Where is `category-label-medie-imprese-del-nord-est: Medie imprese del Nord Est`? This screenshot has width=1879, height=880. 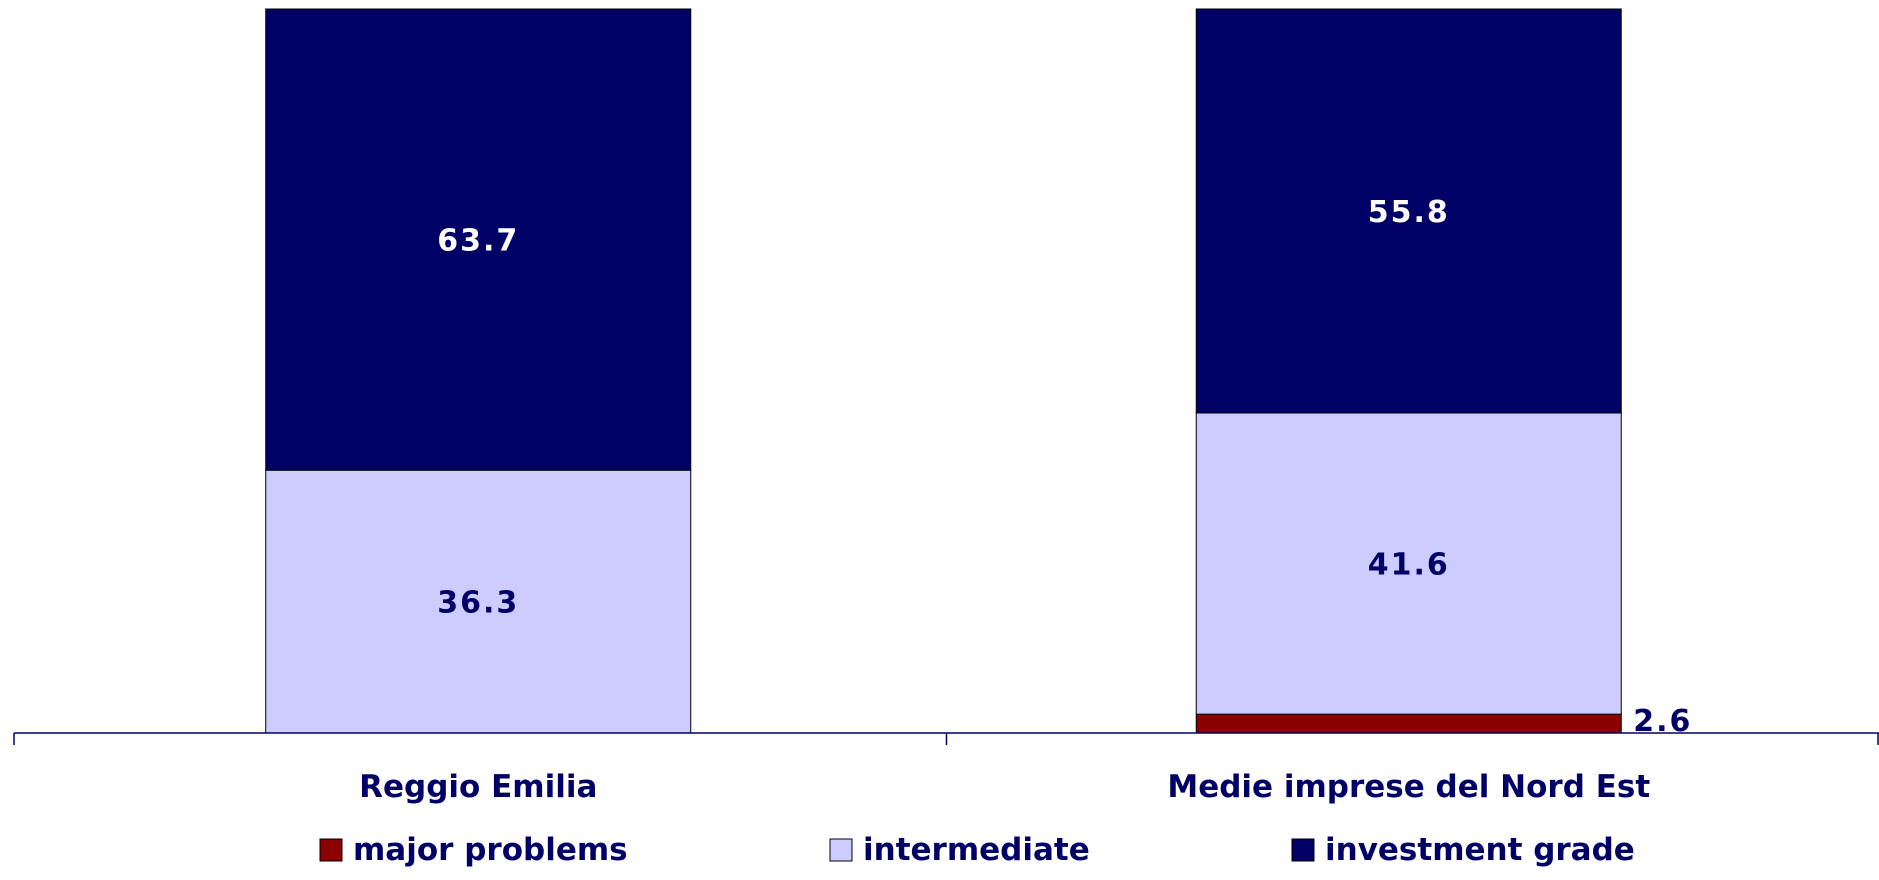 category-label-medie-imprese-del-nord-est: Medie imprese del Nord Est is located at coordinates (1408, 787).